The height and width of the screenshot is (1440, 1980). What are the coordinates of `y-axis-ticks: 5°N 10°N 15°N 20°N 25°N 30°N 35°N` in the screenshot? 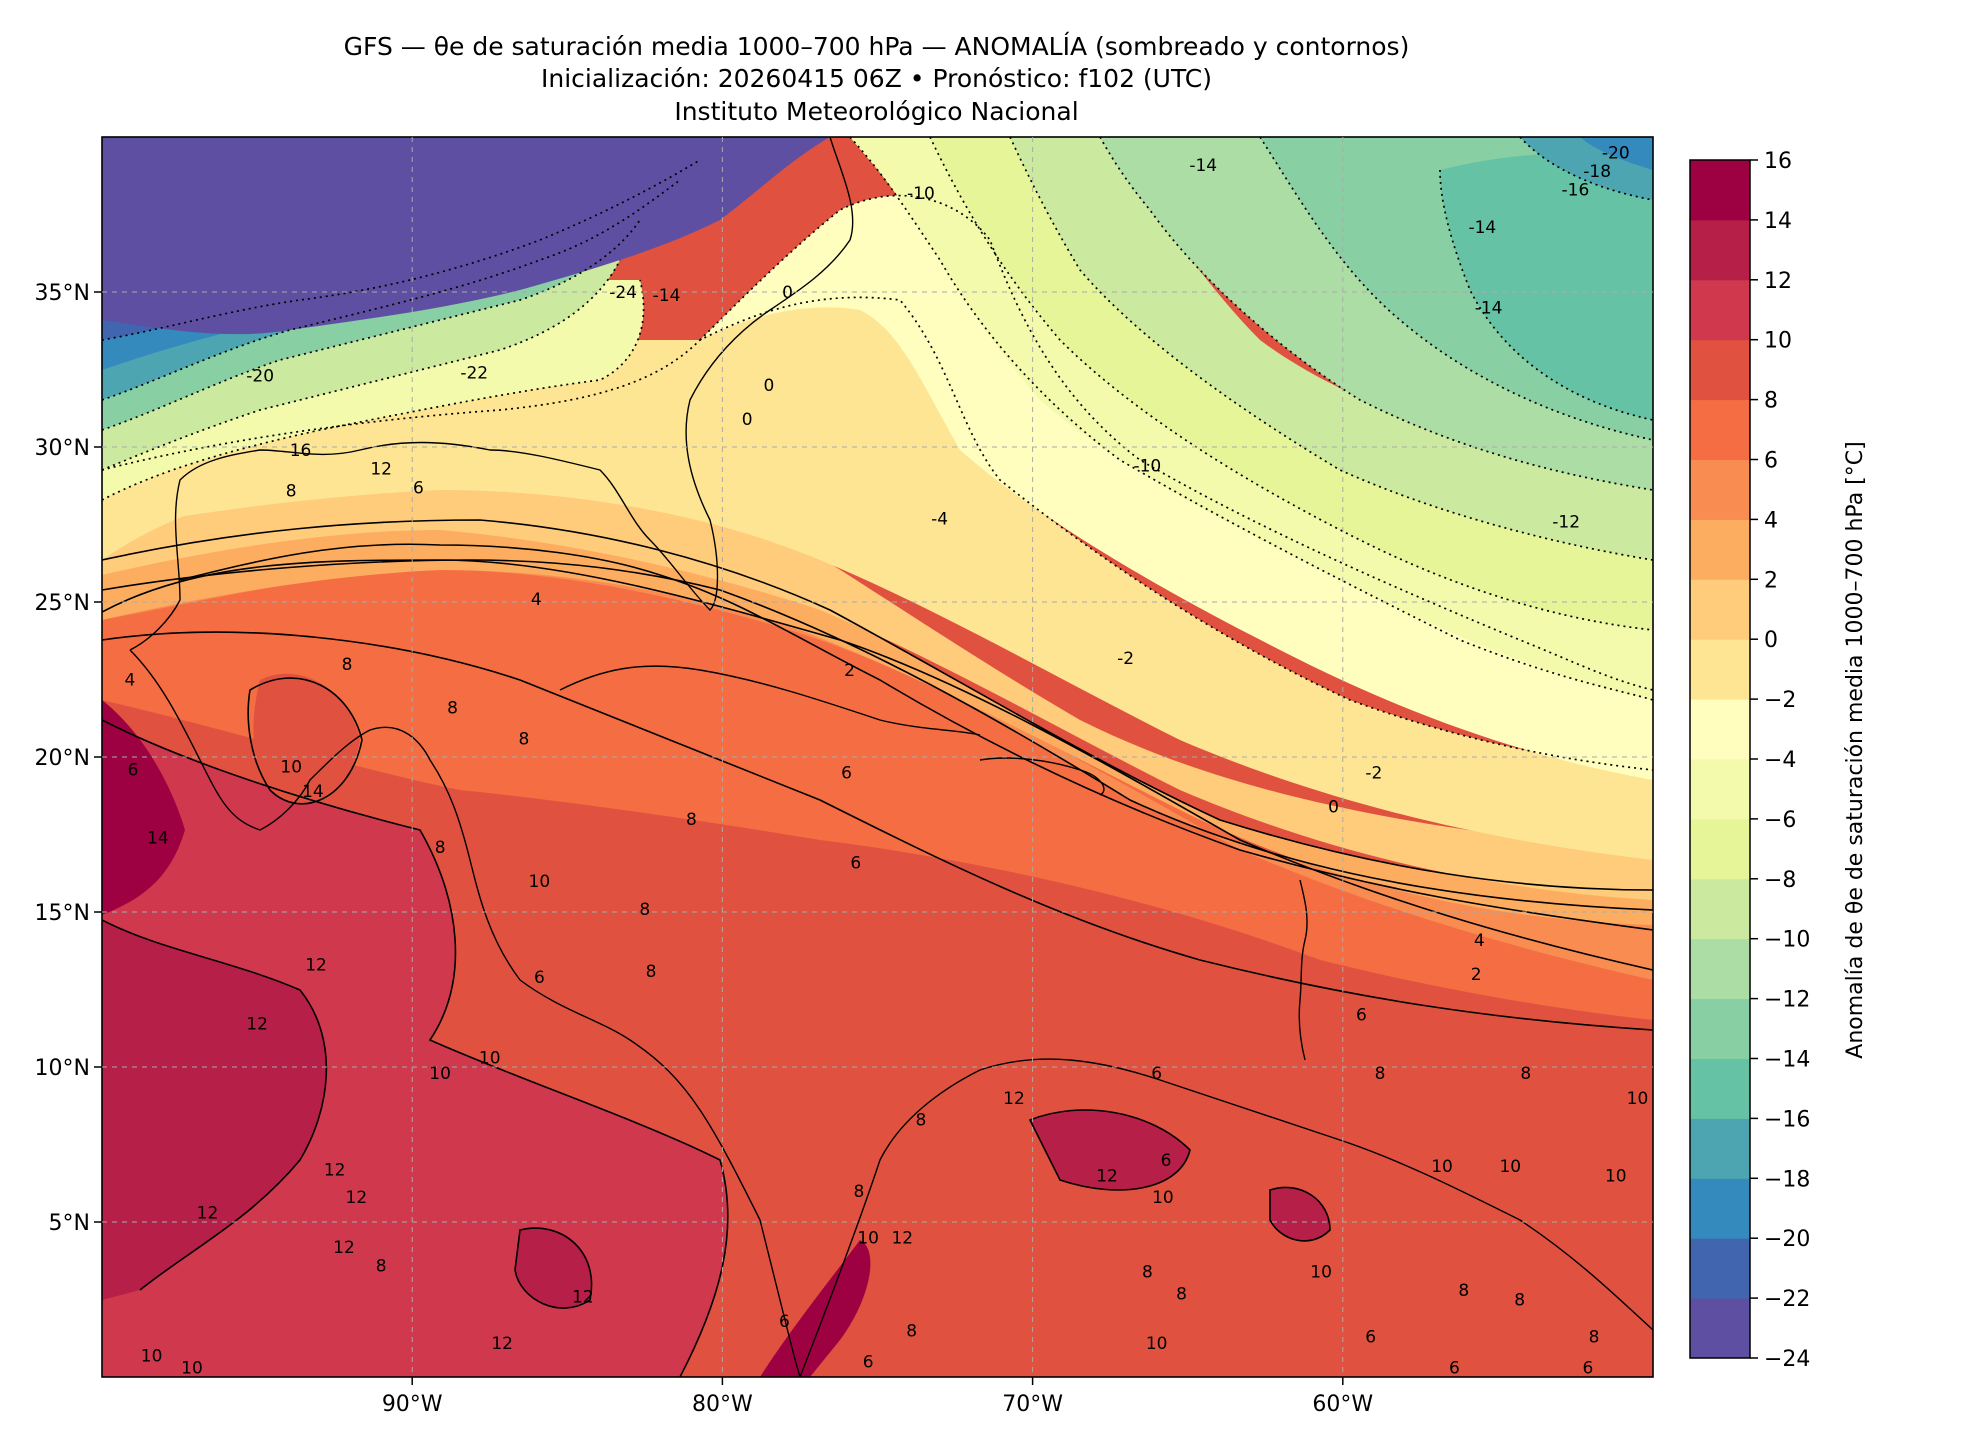 It's located at (68, 758).